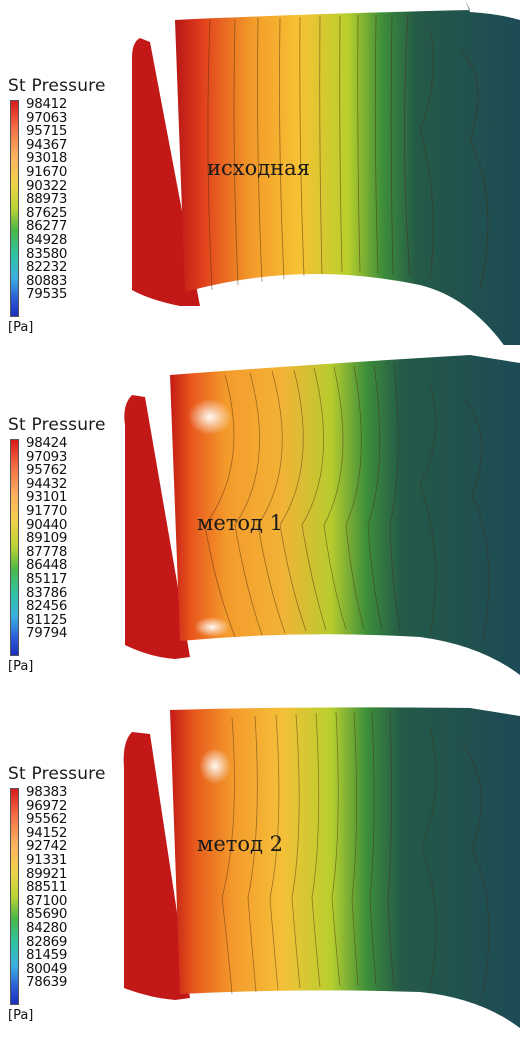 This screenshot has width=522, height=1048. I want to click on panel-caption: метод 2, so click(240, 844).